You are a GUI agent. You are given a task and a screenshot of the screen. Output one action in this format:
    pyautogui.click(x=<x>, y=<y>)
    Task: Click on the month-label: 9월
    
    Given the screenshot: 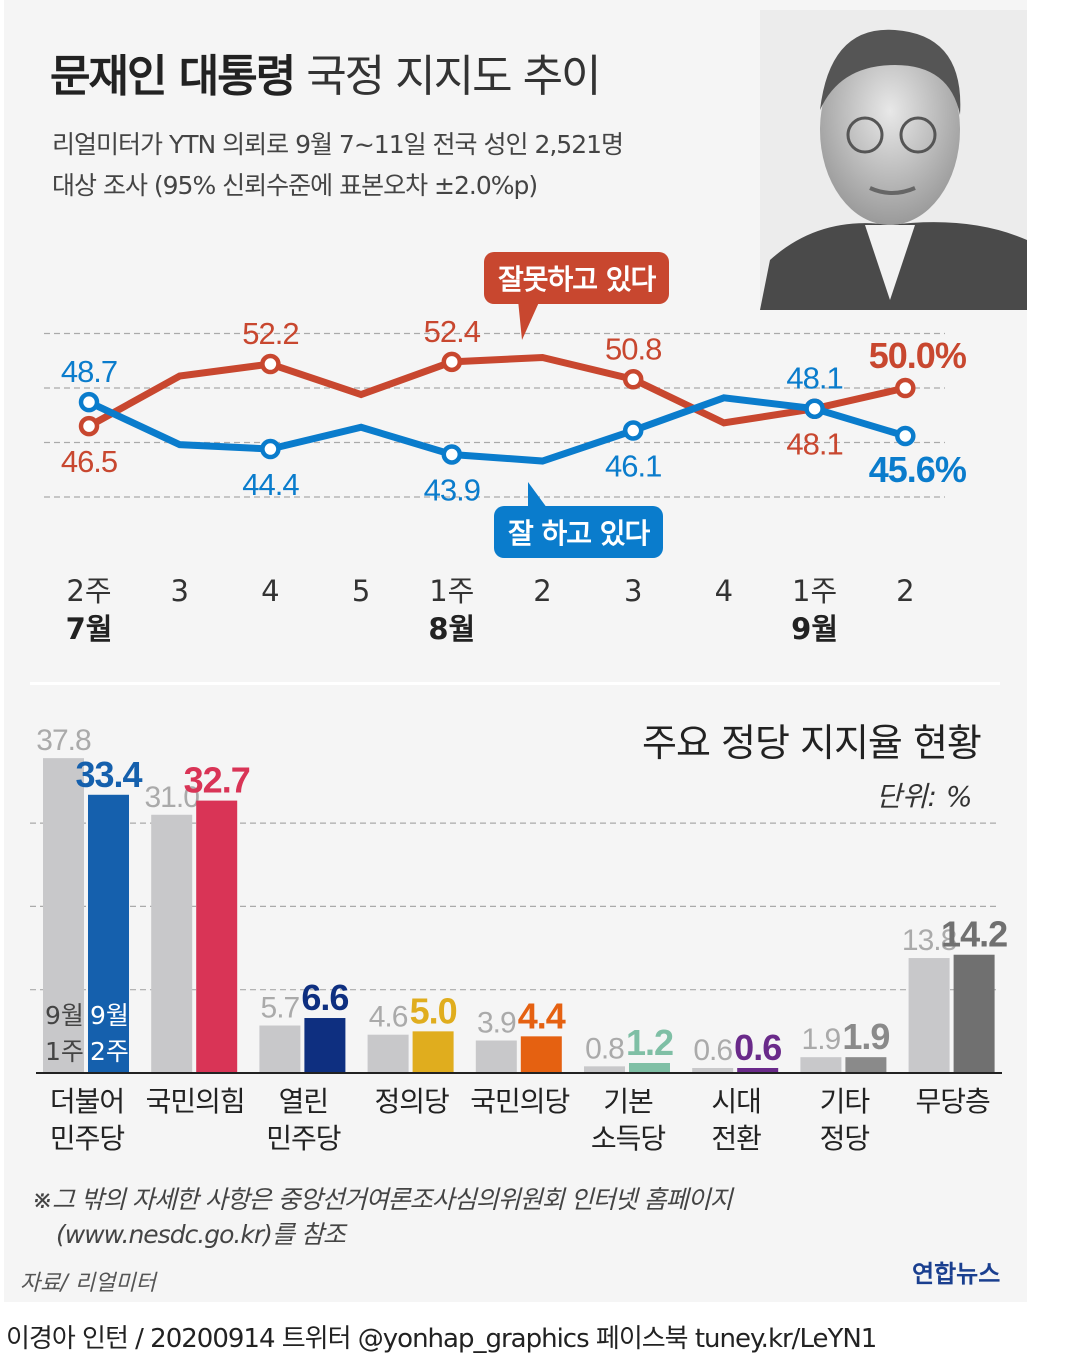 What is the action you would take?
    pyautogui.click(x=815, y=629)
    